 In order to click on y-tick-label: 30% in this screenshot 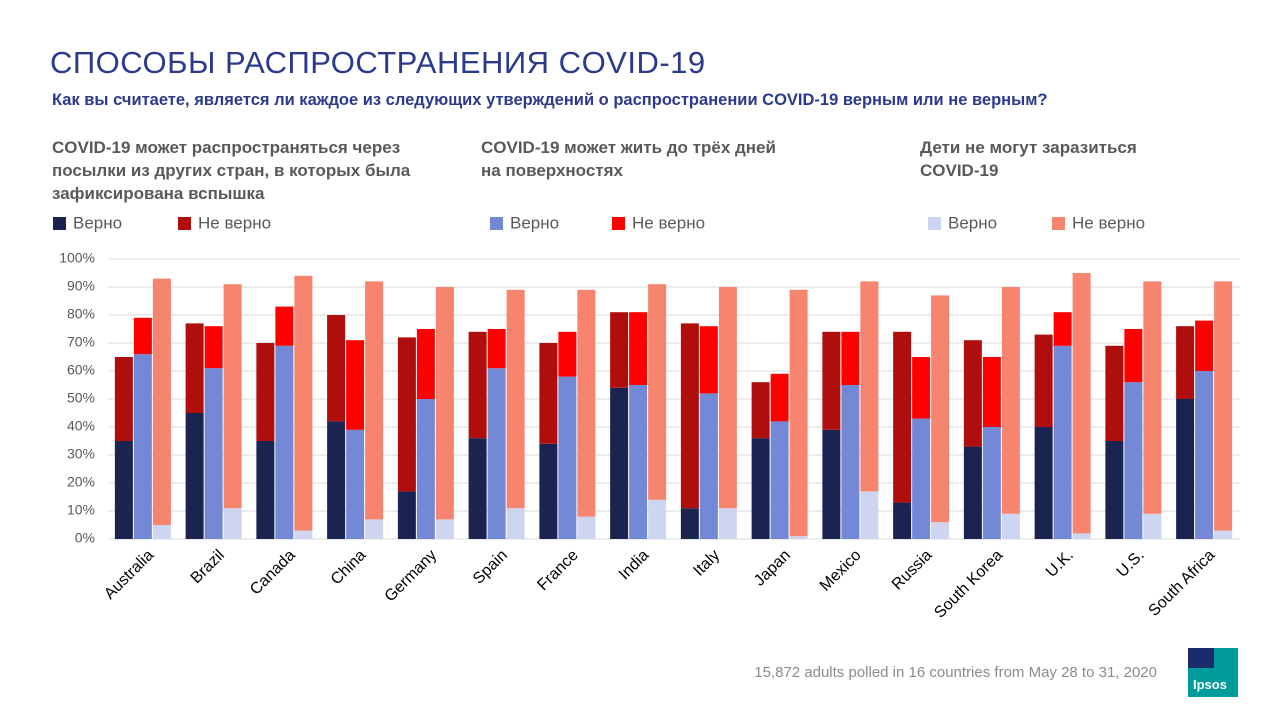, I will do `click(81, 454)`.